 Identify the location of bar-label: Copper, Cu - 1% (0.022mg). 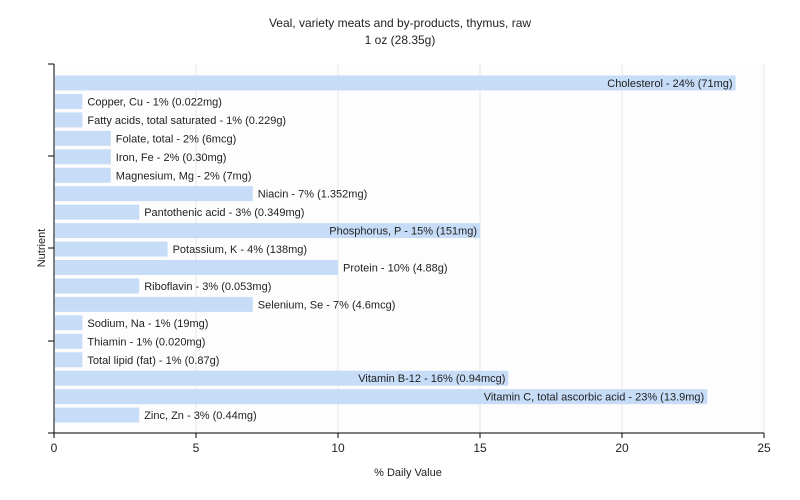
(154, 102).